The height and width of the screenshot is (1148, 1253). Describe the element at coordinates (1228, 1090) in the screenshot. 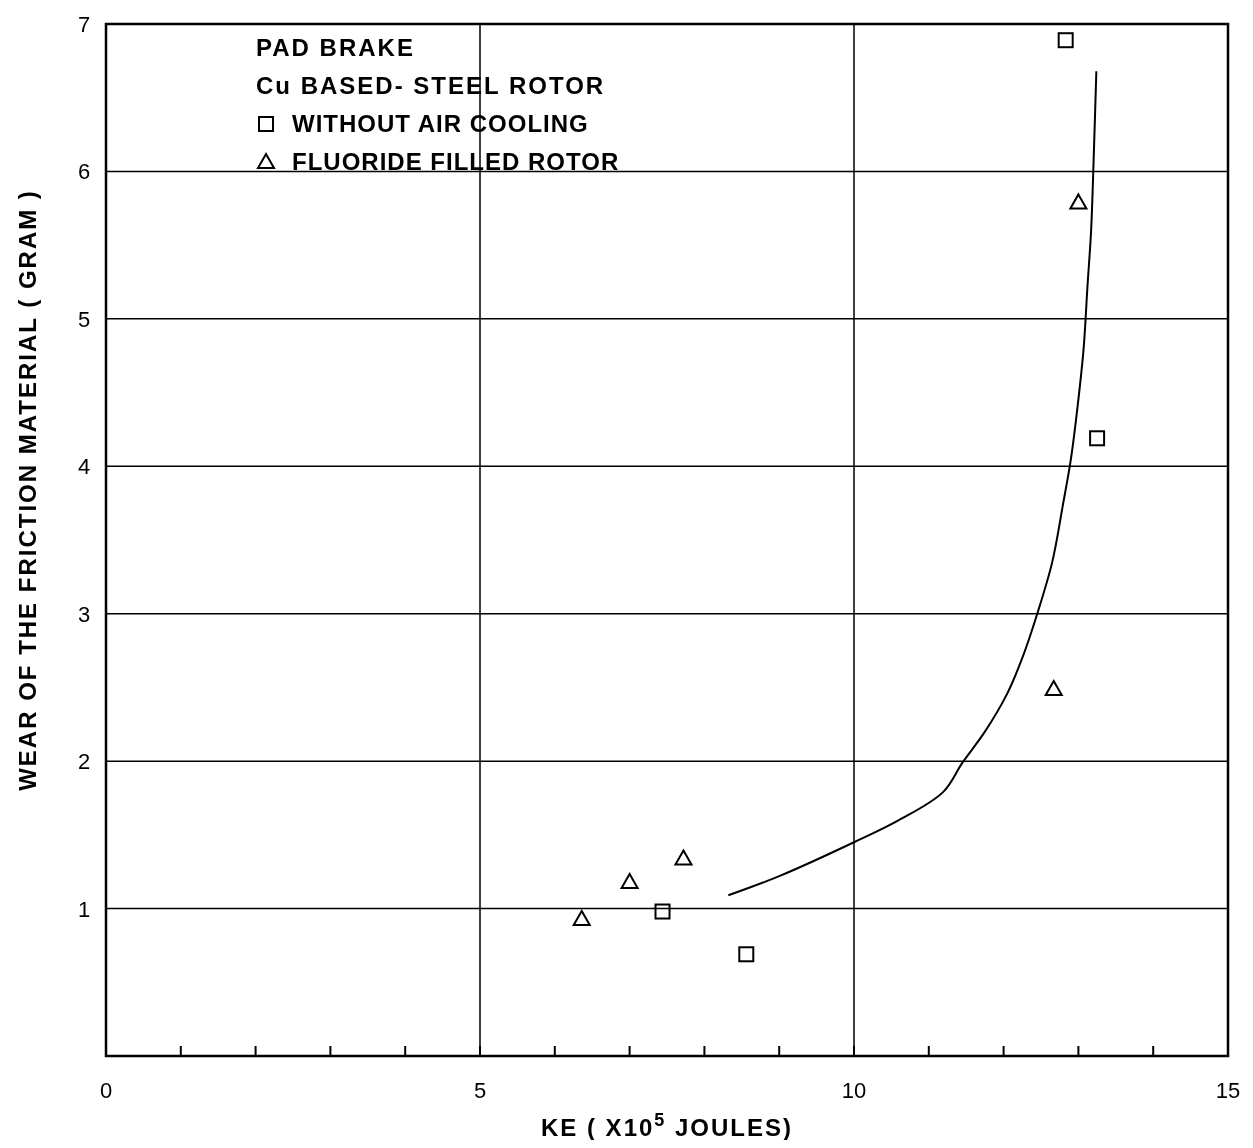

I see `x-tick-label: 15` at that location.